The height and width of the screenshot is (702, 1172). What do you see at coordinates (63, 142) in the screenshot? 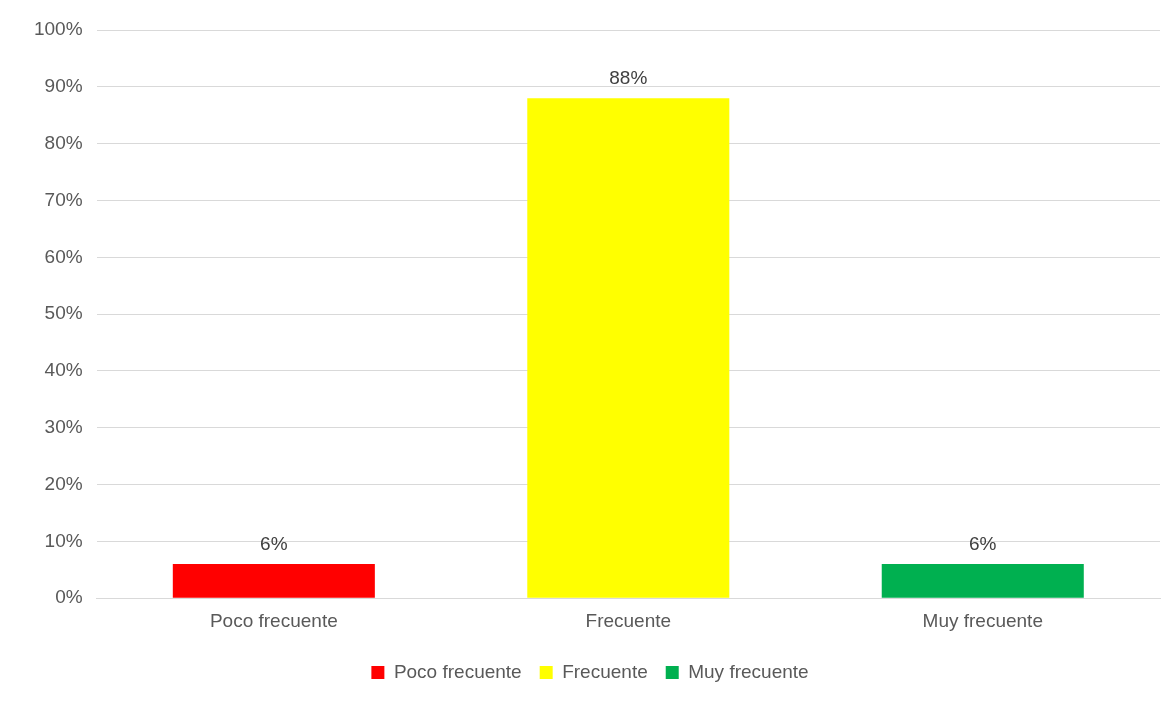
I see `y-tick-label: 80%` at bounding box center [63, 142].